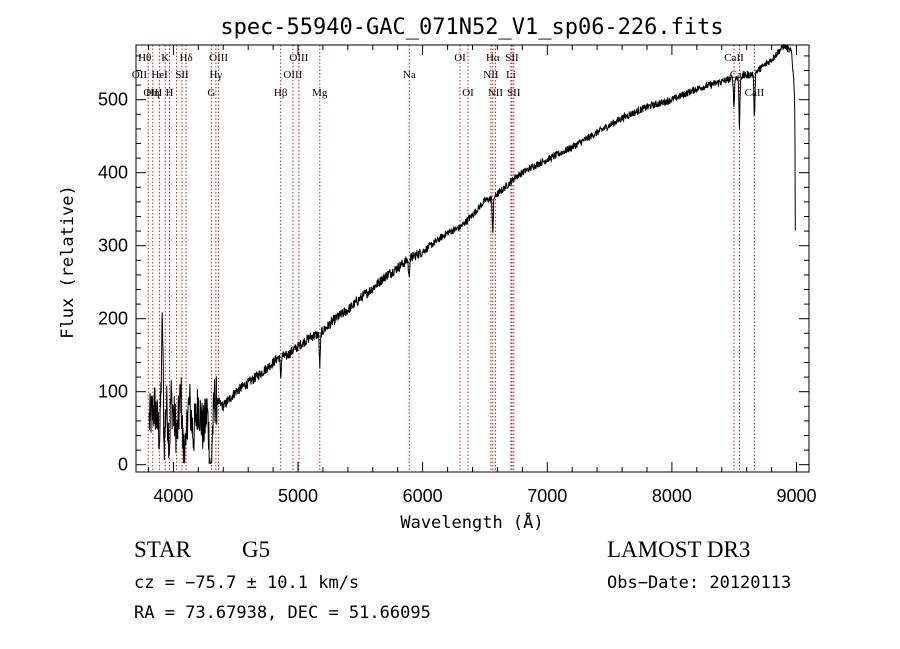  Describe the element at coordinates (68, 262) in the screenshot. I see `y-axis-label: Flux (relative)` at that location.